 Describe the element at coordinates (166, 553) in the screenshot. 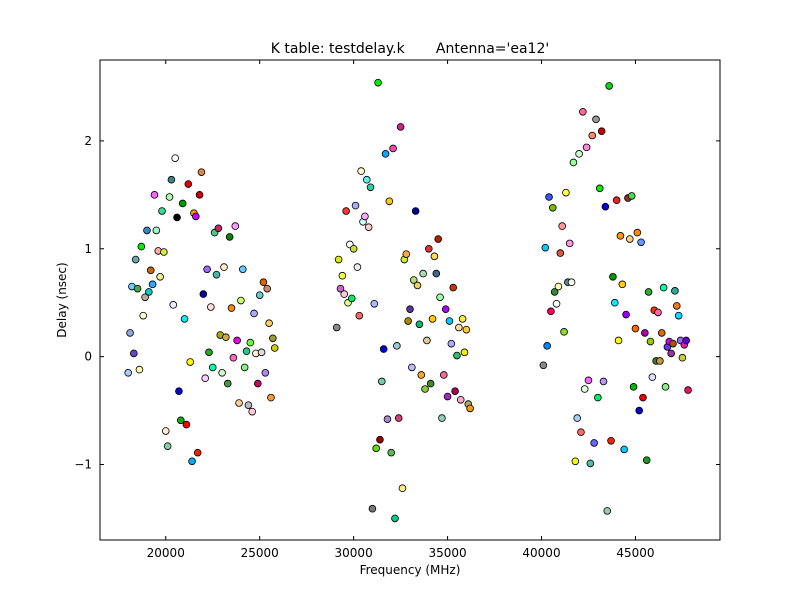

I see `x-tick-label: 20000` at that location.